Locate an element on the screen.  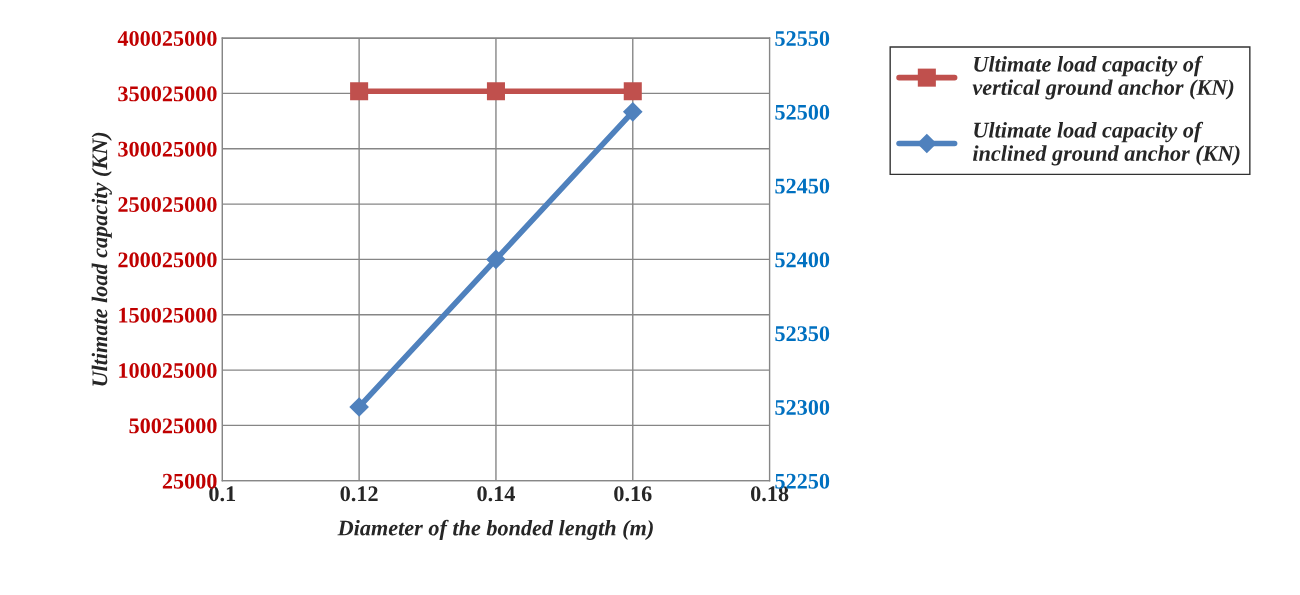
legend-label: Ultimate load capacity of inclined ground anchor (KN) is located at coordinates (1106, 143).